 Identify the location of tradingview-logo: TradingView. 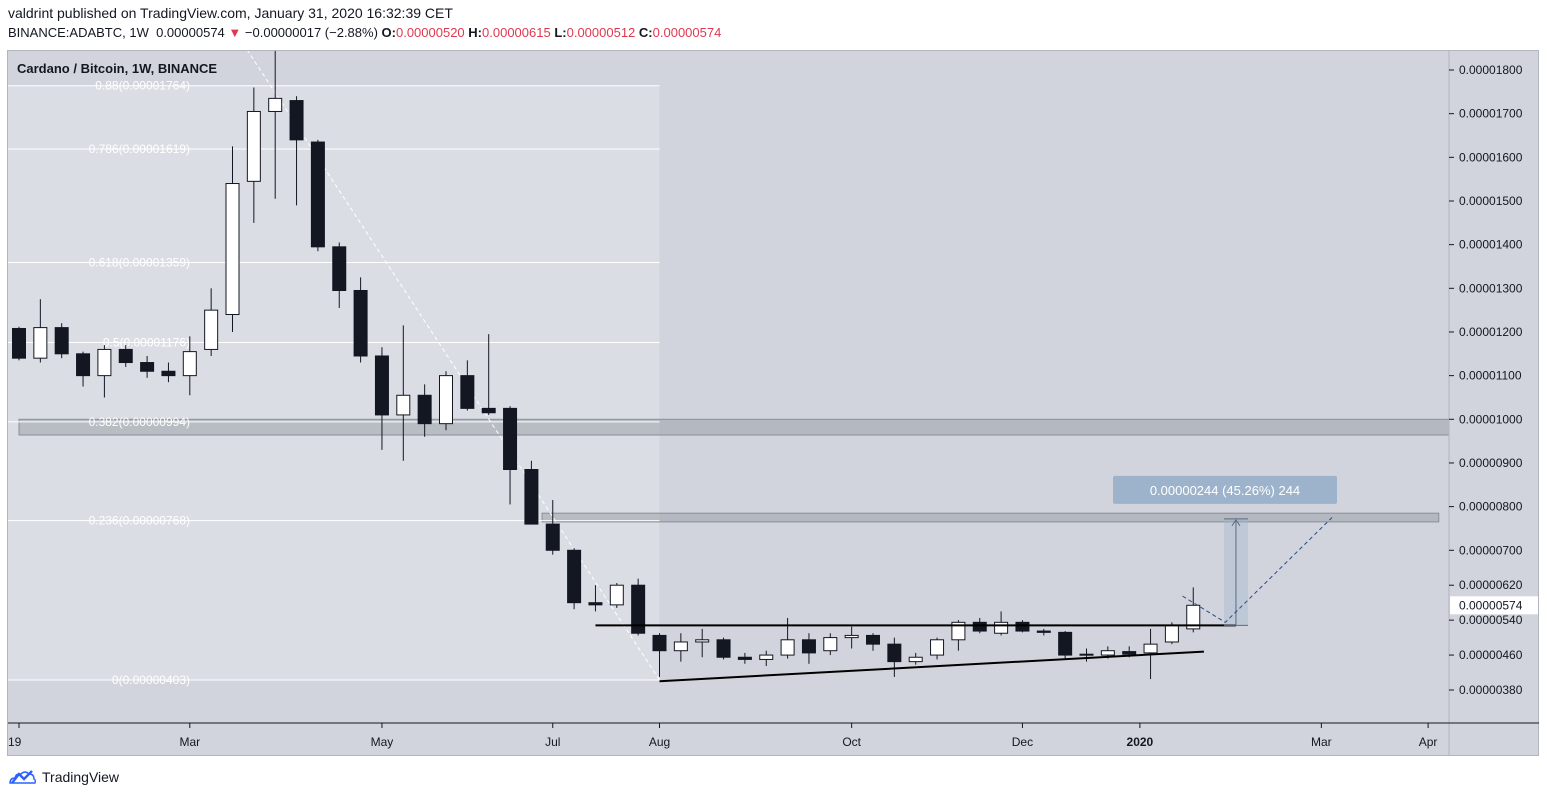
(63, 777).